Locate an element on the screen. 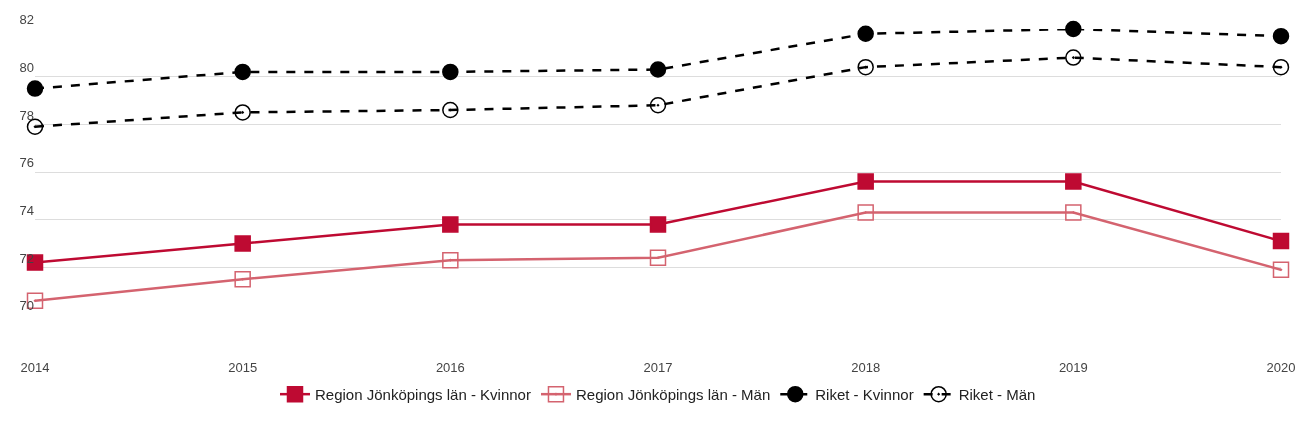 The width and height of the screenshot is (1307, 423). legend-label: Riket - Män is located at coordinates (997, 395).